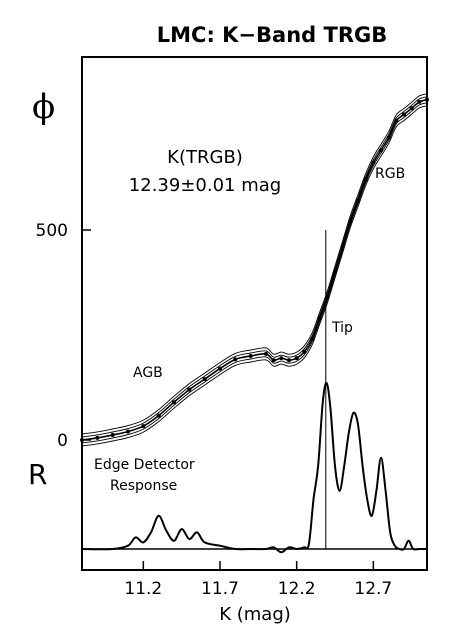  Describe the element at coordinates (43, 107) in the screenshot. I see `phi-axis-symbol: ϕ` at that location.